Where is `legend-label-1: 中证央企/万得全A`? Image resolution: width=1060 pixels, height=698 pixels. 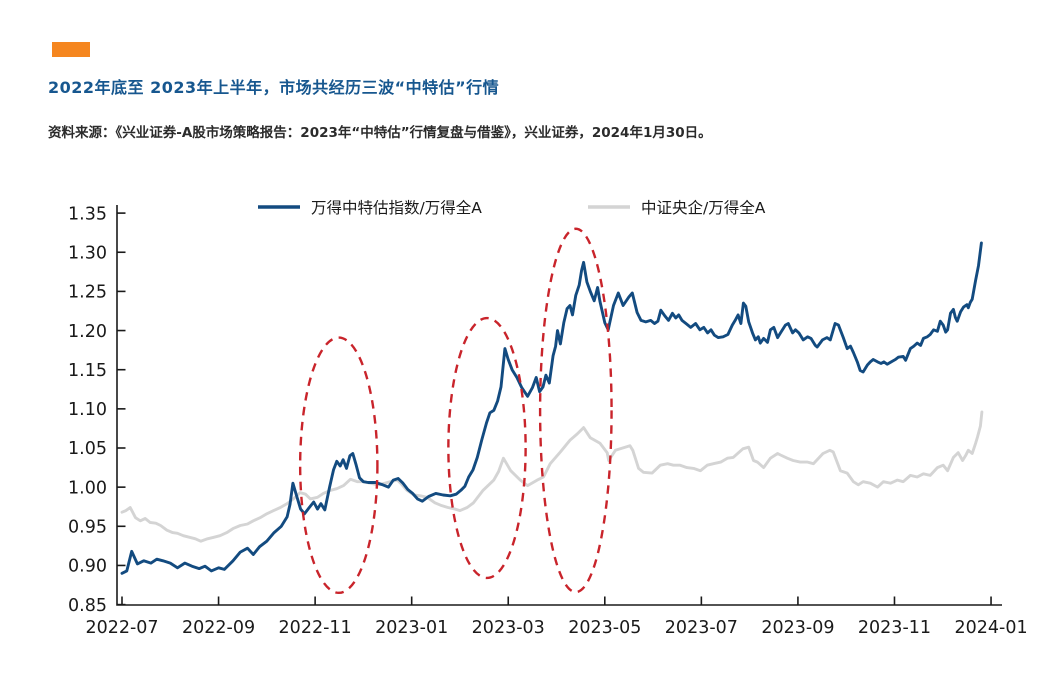
legend-label-1: 中证央企/万得全A is located at coordinates (703, 208).